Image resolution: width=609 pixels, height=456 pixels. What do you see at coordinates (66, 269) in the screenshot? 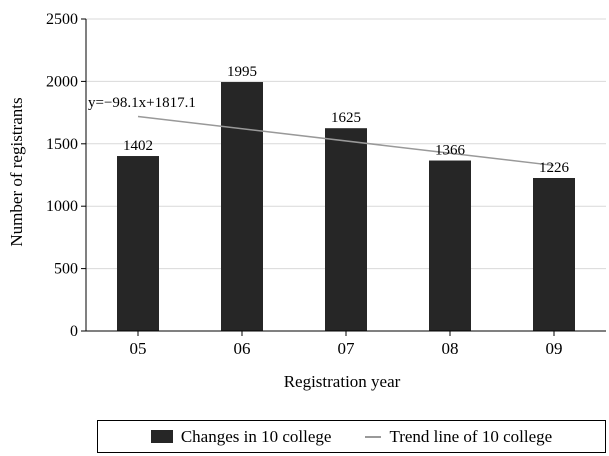
I see `y-tick-label-500: 500` at bounding box center [66, 269].